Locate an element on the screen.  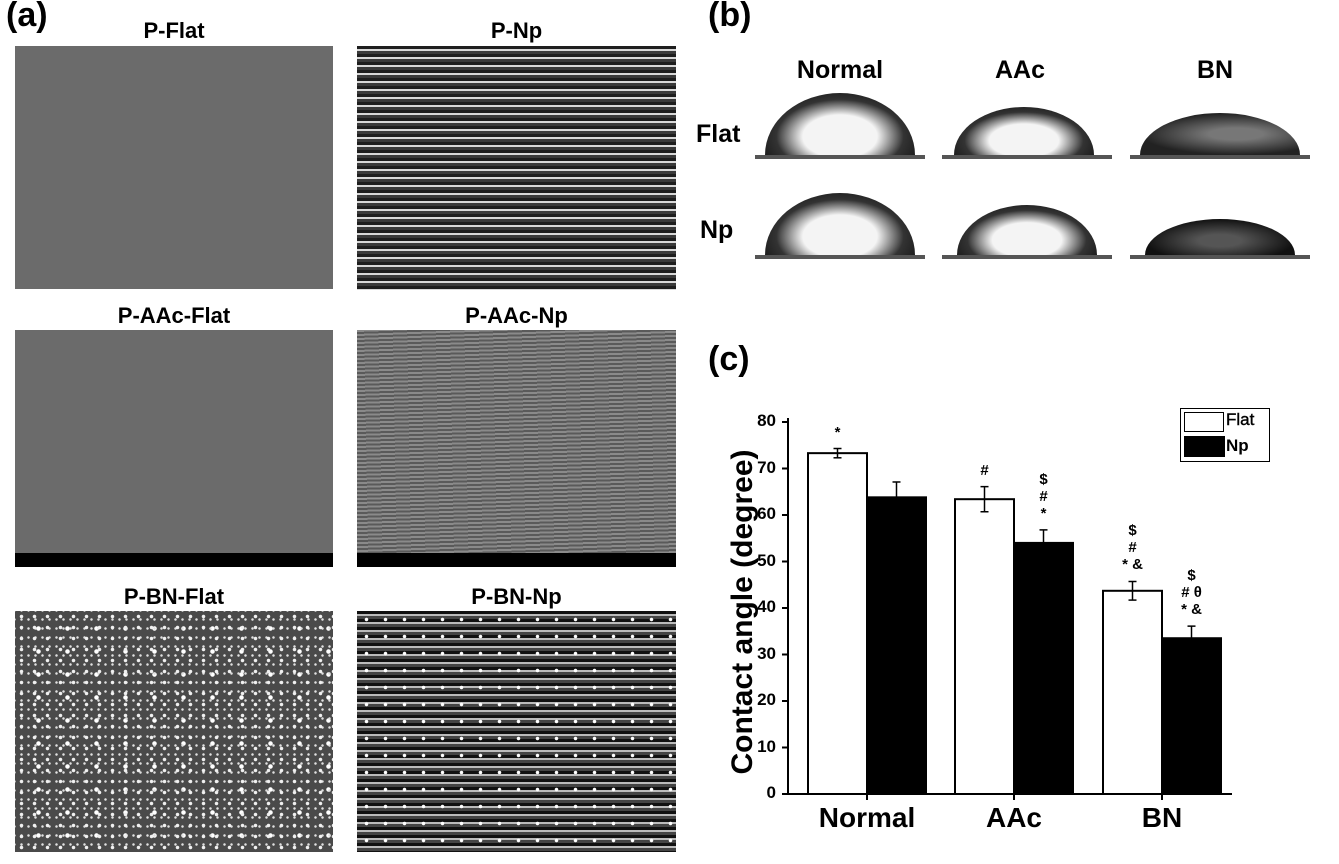
panel-a-label: (a) is located at coordinates (27, 17).